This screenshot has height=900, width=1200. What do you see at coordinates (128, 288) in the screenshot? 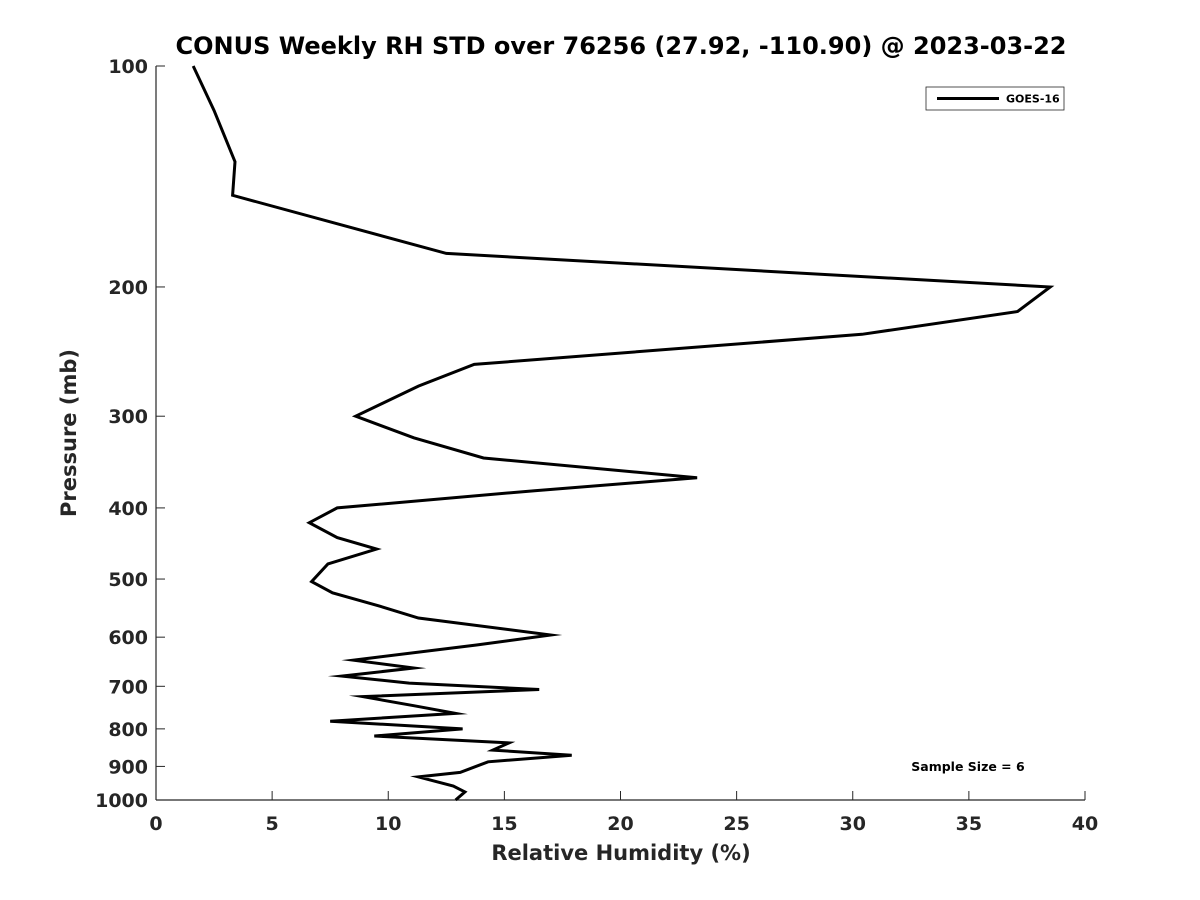
I see `y-tick-label: 200` at bounding box center [128, 288].